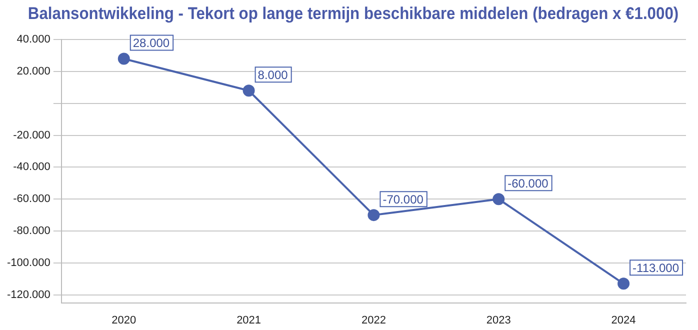 The image size is (698, 330). Describe the element at coordinates (623, 320) in the screenshot. I see `x-tick-label: 2024` at that location.